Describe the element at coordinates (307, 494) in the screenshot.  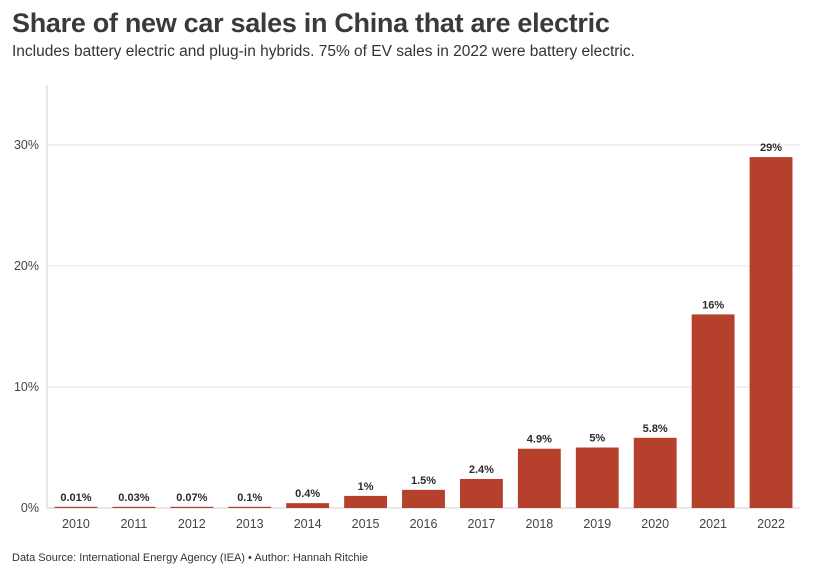
I see `data-label: 0.4%` at that location.